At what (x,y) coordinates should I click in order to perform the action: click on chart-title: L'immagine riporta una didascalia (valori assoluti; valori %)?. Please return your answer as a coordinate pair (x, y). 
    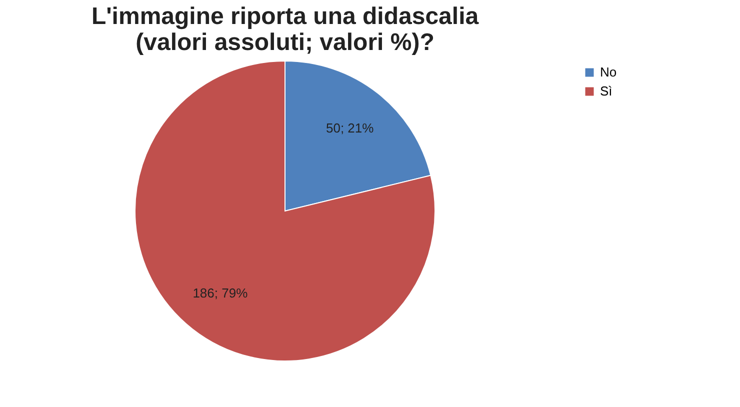
    Looking at the image, I should click on (285, 29).